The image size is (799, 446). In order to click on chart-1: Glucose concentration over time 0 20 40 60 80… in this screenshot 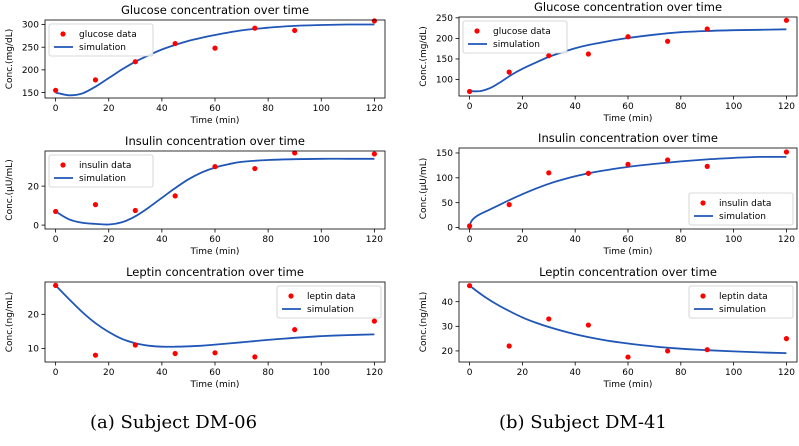, I will do `click(195, 64)`.